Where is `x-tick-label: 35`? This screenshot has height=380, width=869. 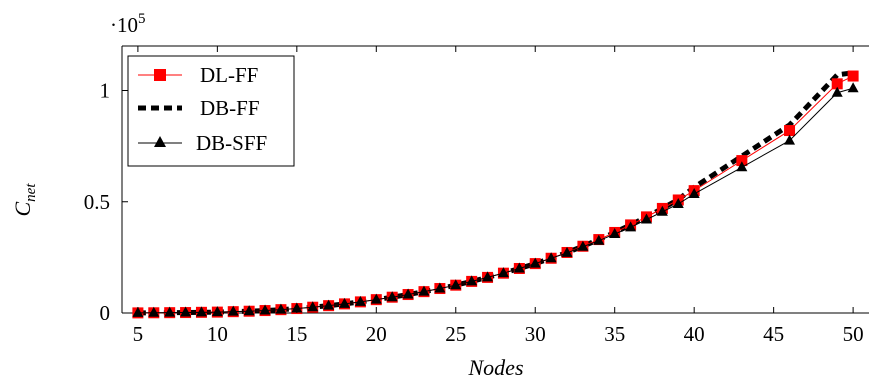 x-tick-label: 35 is located at coordinates (614, 334).